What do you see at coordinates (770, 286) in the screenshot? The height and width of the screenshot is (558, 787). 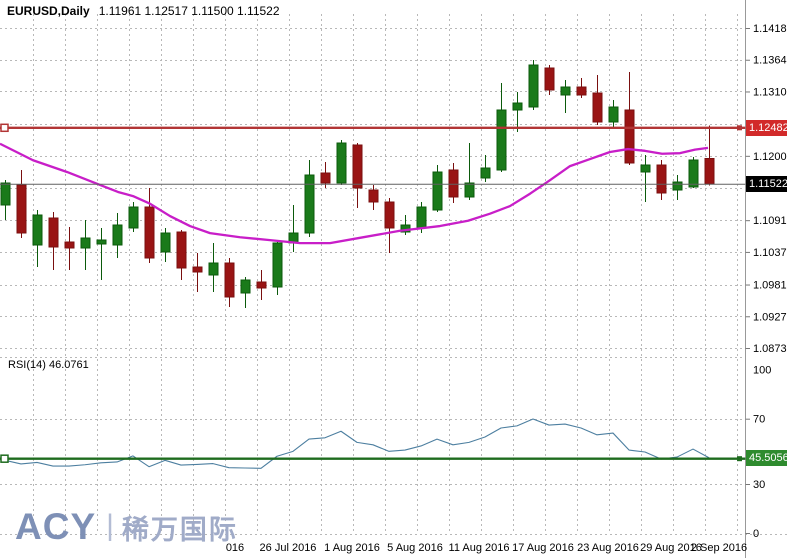 I see `price-axis-label: 1.09815` at bounding box center [770, 286].